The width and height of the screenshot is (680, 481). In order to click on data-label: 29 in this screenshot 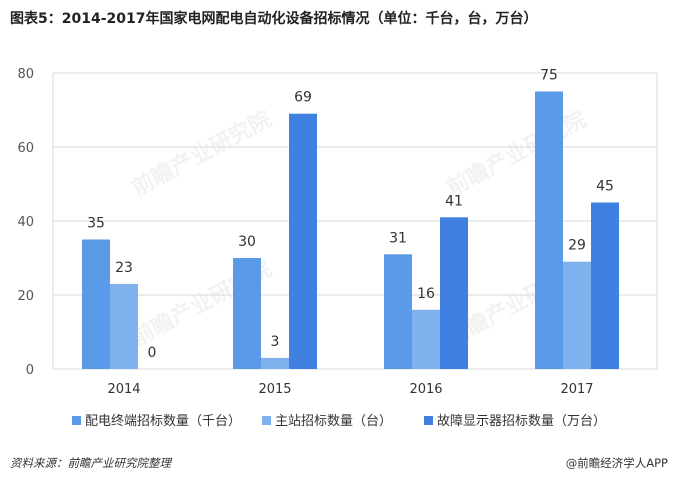, I will do `click(577, 246)`.